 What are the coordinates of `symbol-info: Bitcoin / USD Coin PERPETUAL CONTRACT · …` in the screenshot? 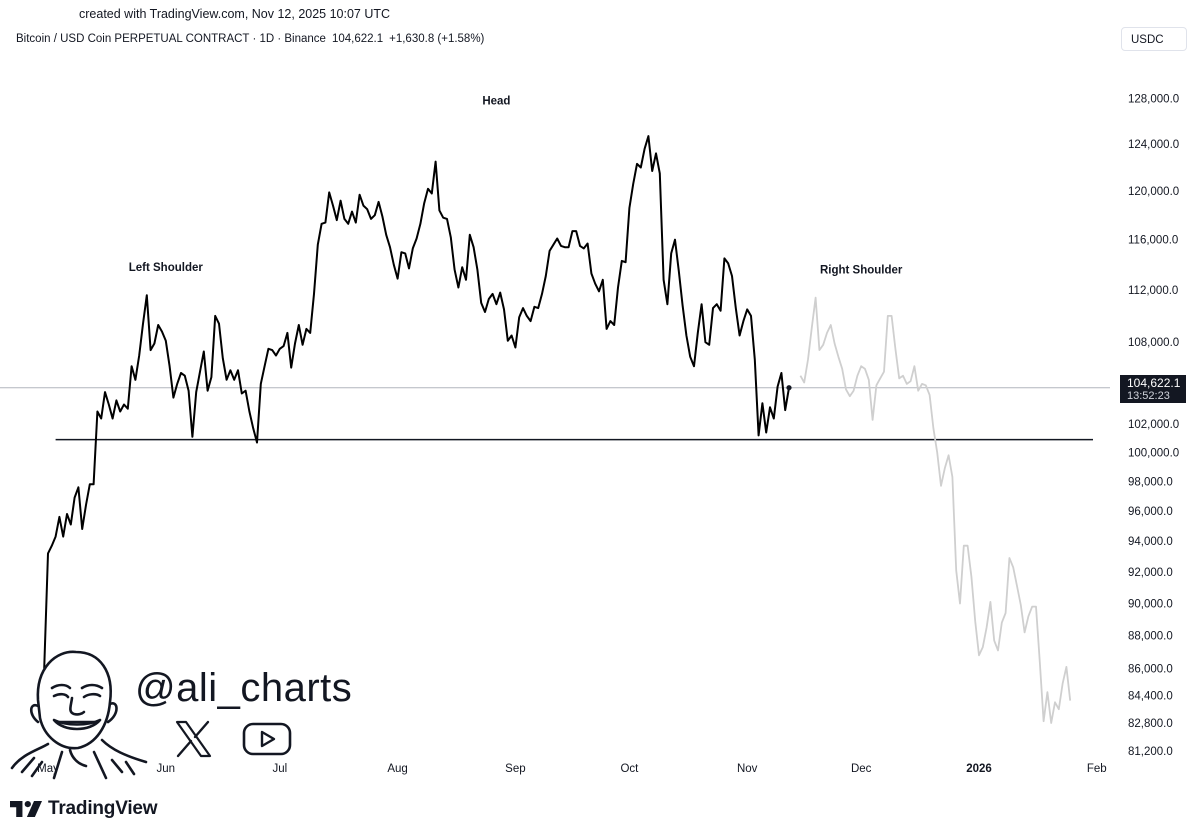 It's located at (253, 39).